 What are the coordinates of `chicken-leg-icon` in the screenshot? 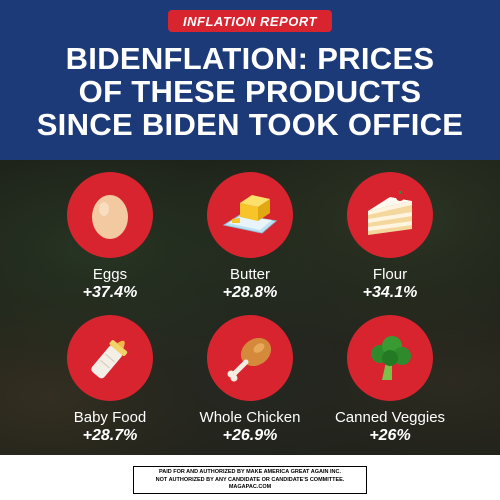 It's located at (250, 358).